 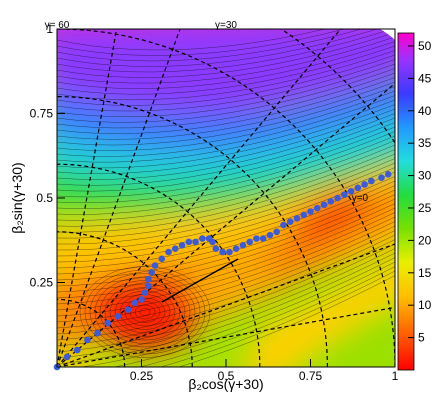 What do you see at coordinates (225, 384) in the screenshot?
I see `x-axis-title: β₂cos(γ+30)` at bounding box center [225, 384].